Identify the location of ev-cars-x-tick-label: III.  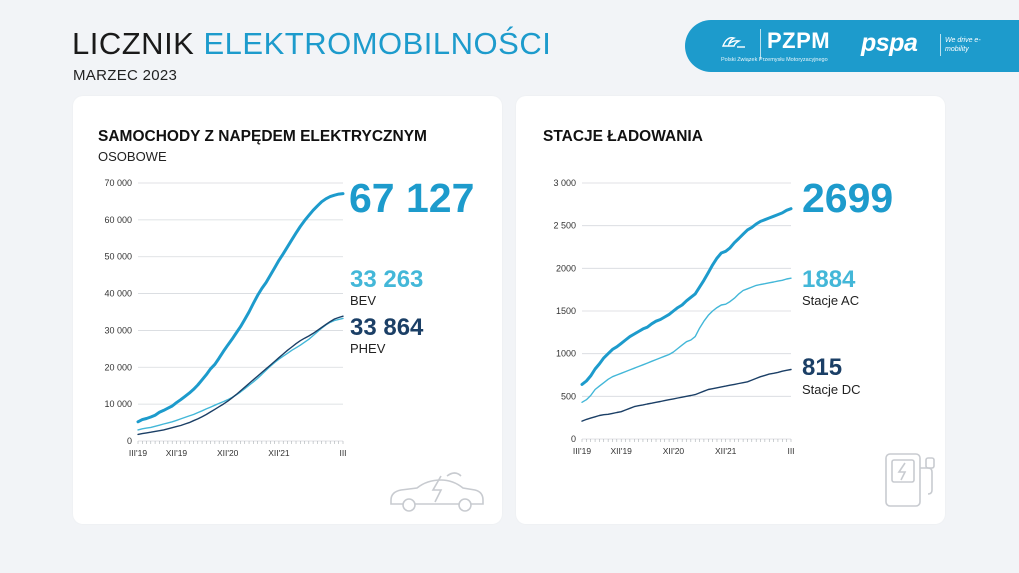
(342, 453).